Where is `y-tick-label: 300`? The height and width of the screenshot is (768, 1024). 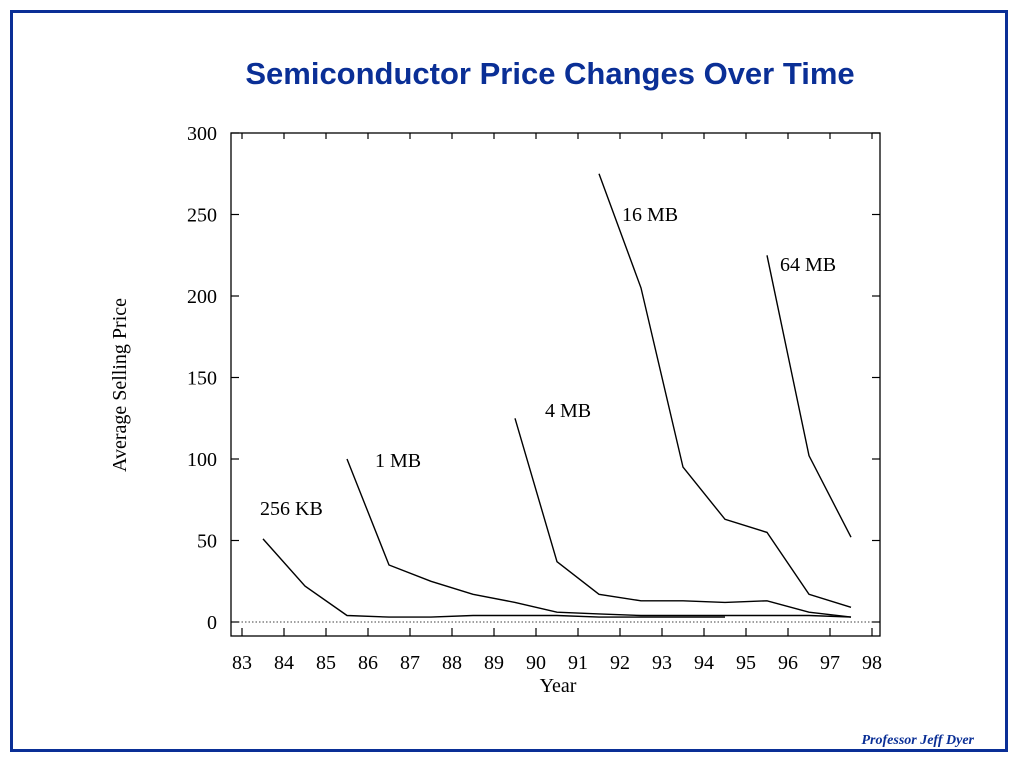
y-tick-label: 300 is located at coordinates (202, 134).